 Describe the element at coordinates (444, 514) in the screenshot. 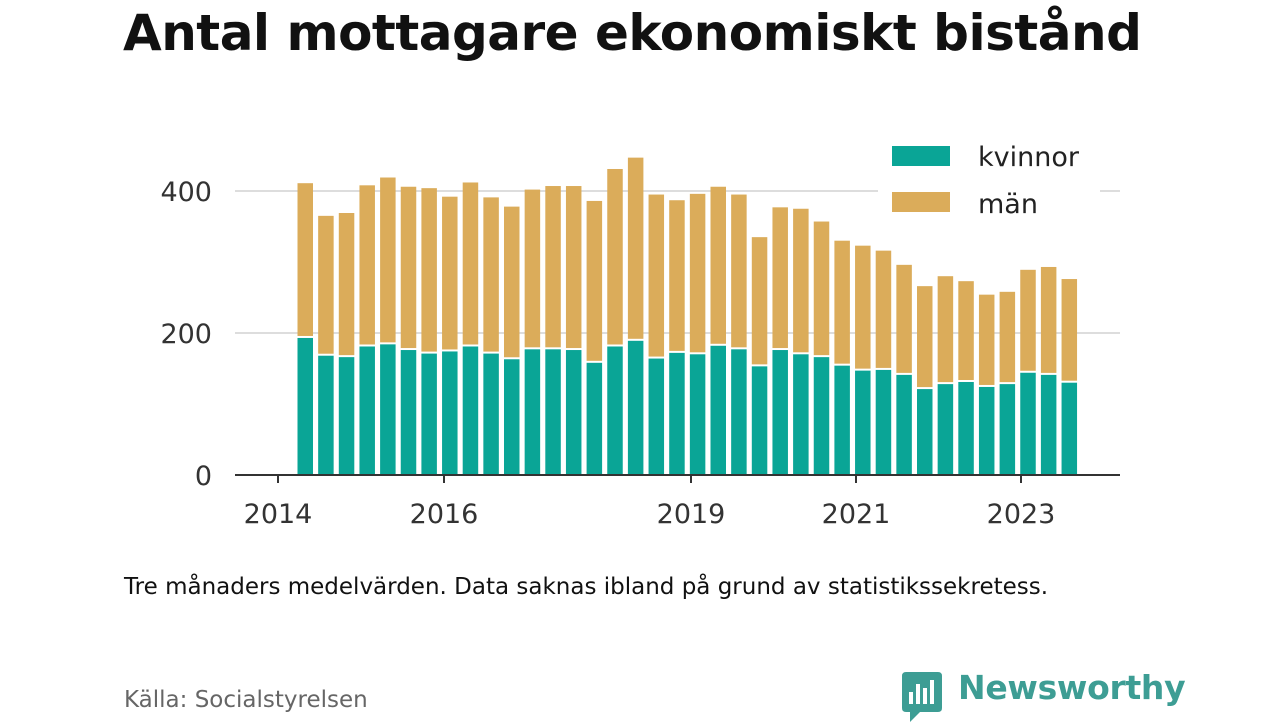

I see `x-tick-label-2016: 2016` at that location.